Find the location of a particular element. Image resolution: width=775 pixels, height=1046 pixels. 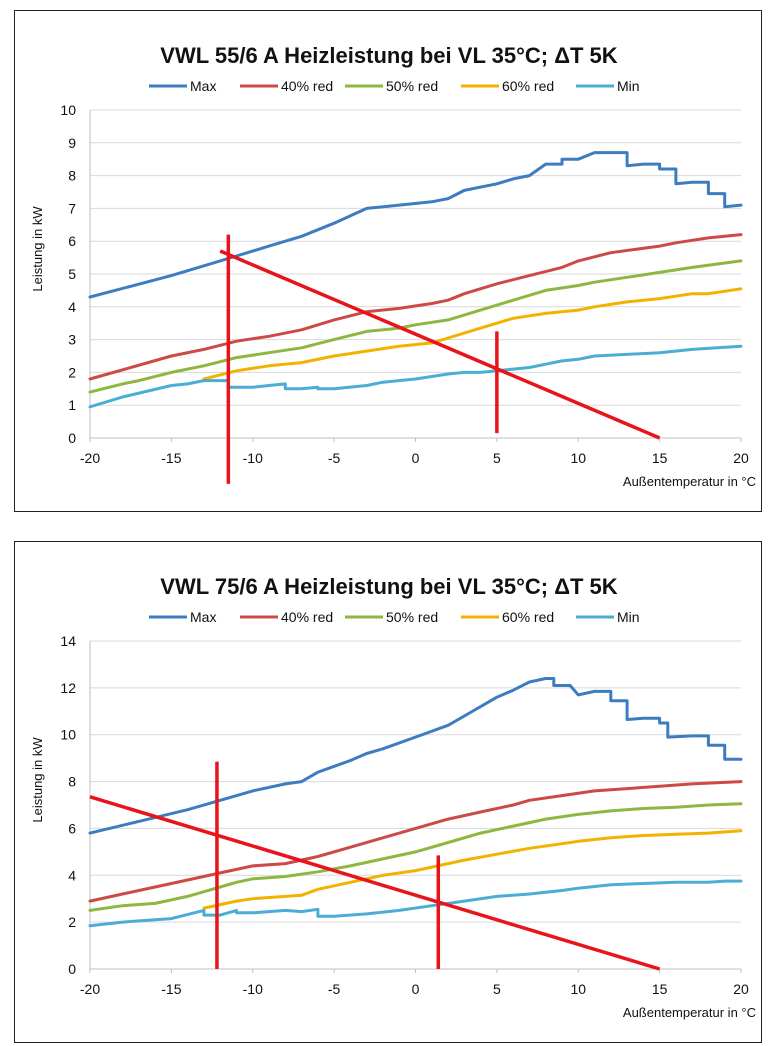

y-tick-label: 1 is located at coordinates (72, 405).